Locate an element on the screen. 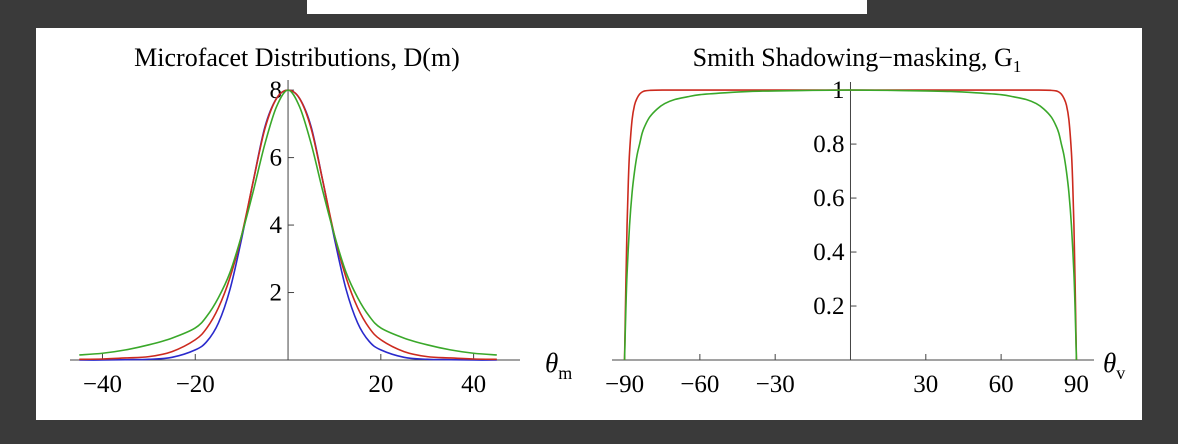 This screenshot has height=444, width=1178. chart-title: Microfacet Distributions, D(m) is located at coordinates (297, 57).